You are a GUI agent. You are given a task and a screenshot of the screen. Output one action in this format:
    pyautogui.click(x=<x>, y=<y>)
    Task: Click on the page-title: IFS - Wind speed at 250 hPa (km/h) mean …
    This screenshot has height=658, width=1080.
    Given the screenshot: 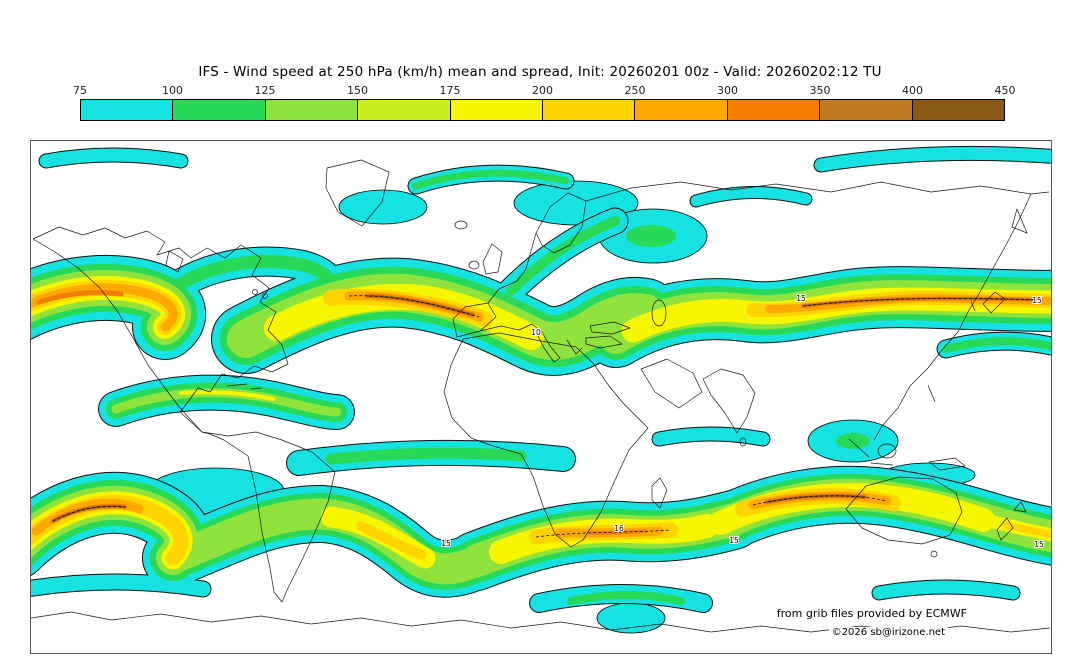 What is the action you would take?
    pyautogui.click(x=540, y=72)
    